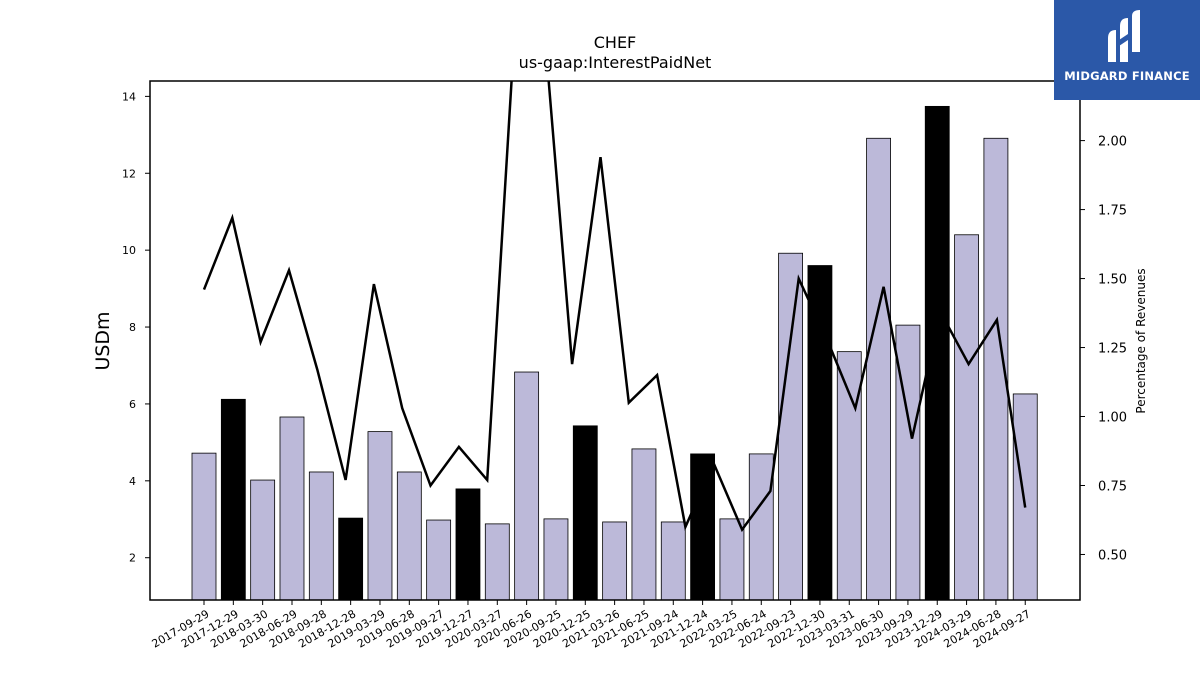  I want to click on left-y-axis: 2 4 6 8 10 12 14, so click(136, 327).